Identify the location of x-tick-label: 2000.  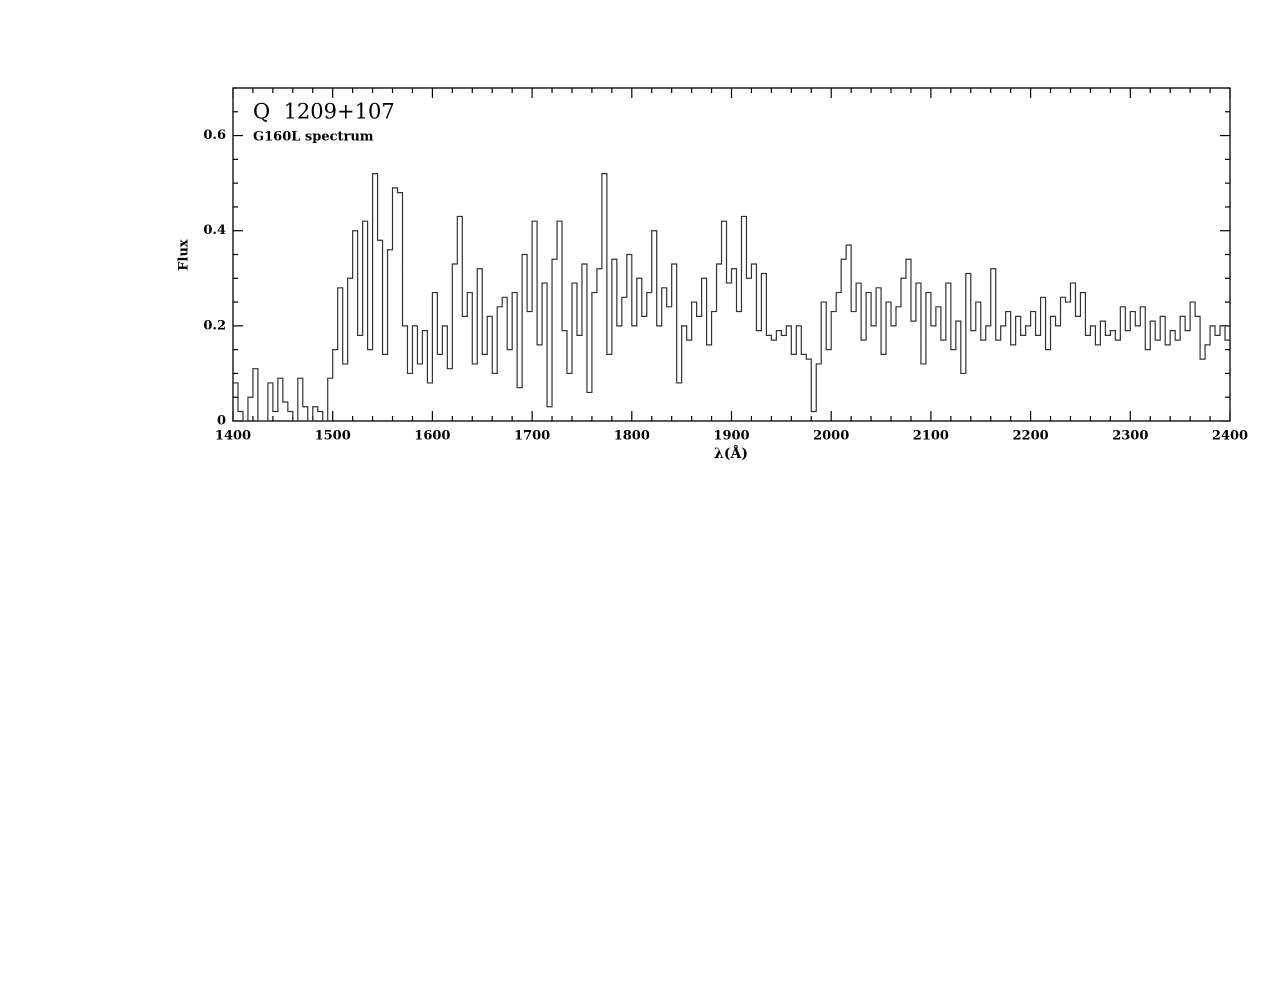
(831, 436).